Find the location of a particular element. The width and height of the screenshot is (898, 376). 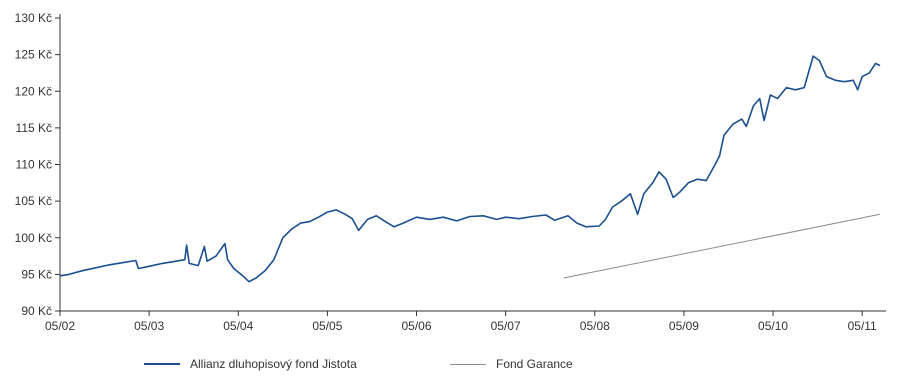

y-tick-label: 115 Kč is located at coordinates (34, 128).